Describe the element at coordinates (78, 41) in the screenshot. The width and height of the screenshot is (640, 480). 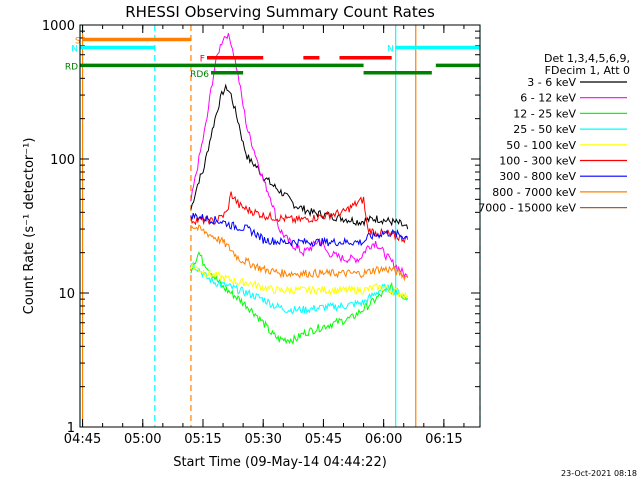
I see `state-bar-label-0: S` at that location.